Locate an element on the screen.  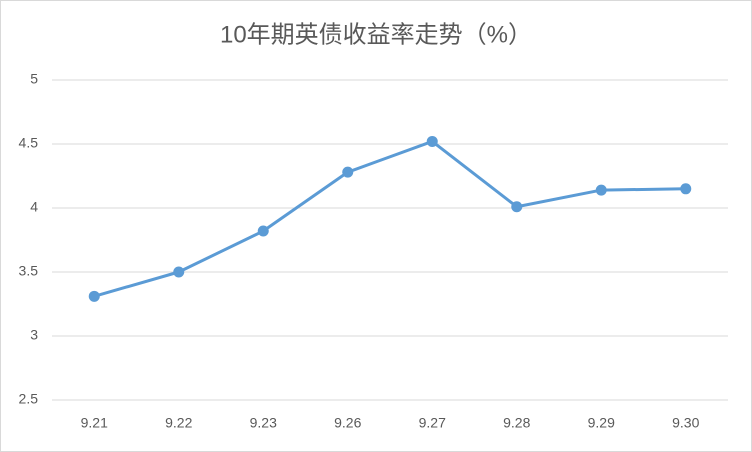
chart-title: 10年期英债收益率走势（%） is located at coordinates (376, 34).